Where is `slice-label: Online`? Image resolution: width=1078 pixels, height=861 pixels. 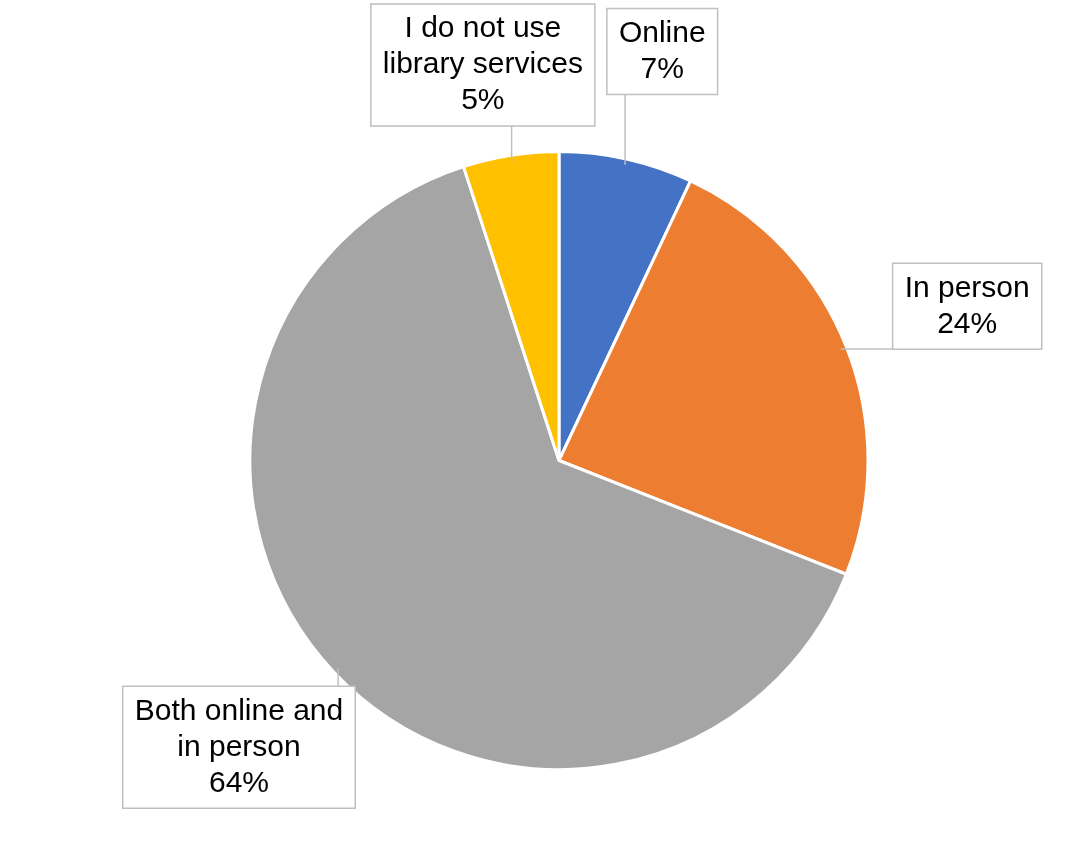
slice-label: Online is located at coordinates (662, 31).